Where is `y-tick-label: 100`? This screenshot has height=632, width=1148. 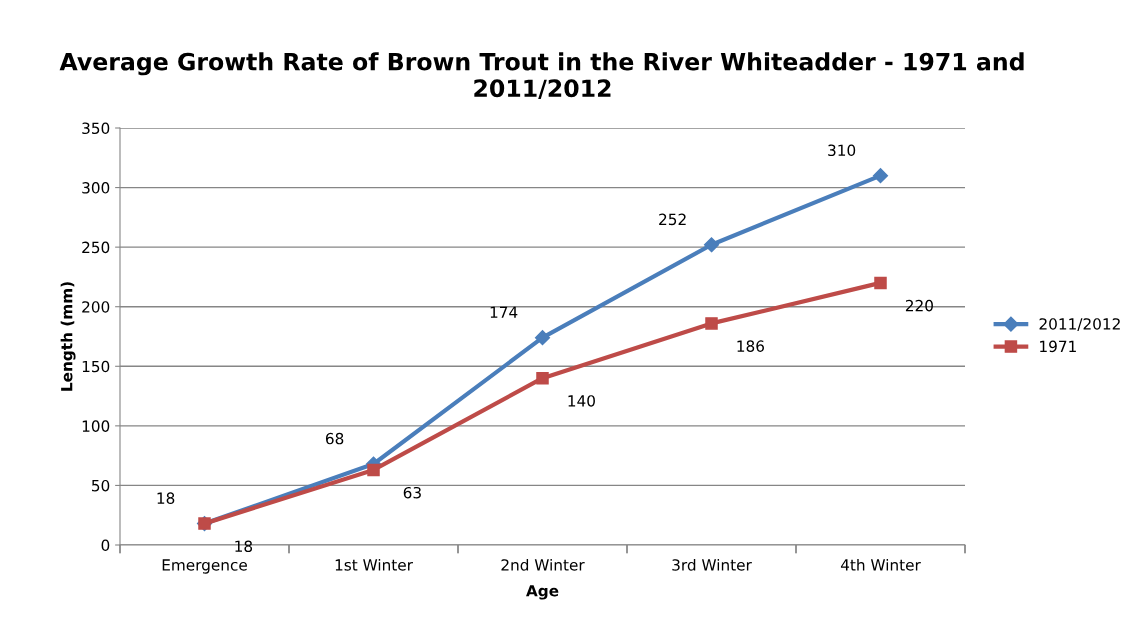 y-tick-label: 100 is located at coordinates (96, 426).